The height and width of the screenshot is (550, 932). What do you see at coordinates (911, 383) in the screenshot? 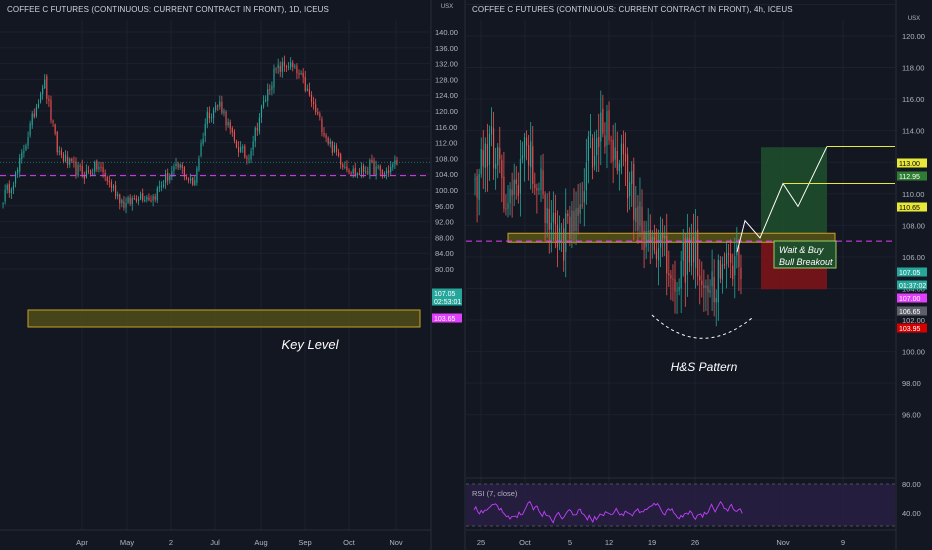
I see `price-tick-label: 98.00` at bounding box center [911, 383].